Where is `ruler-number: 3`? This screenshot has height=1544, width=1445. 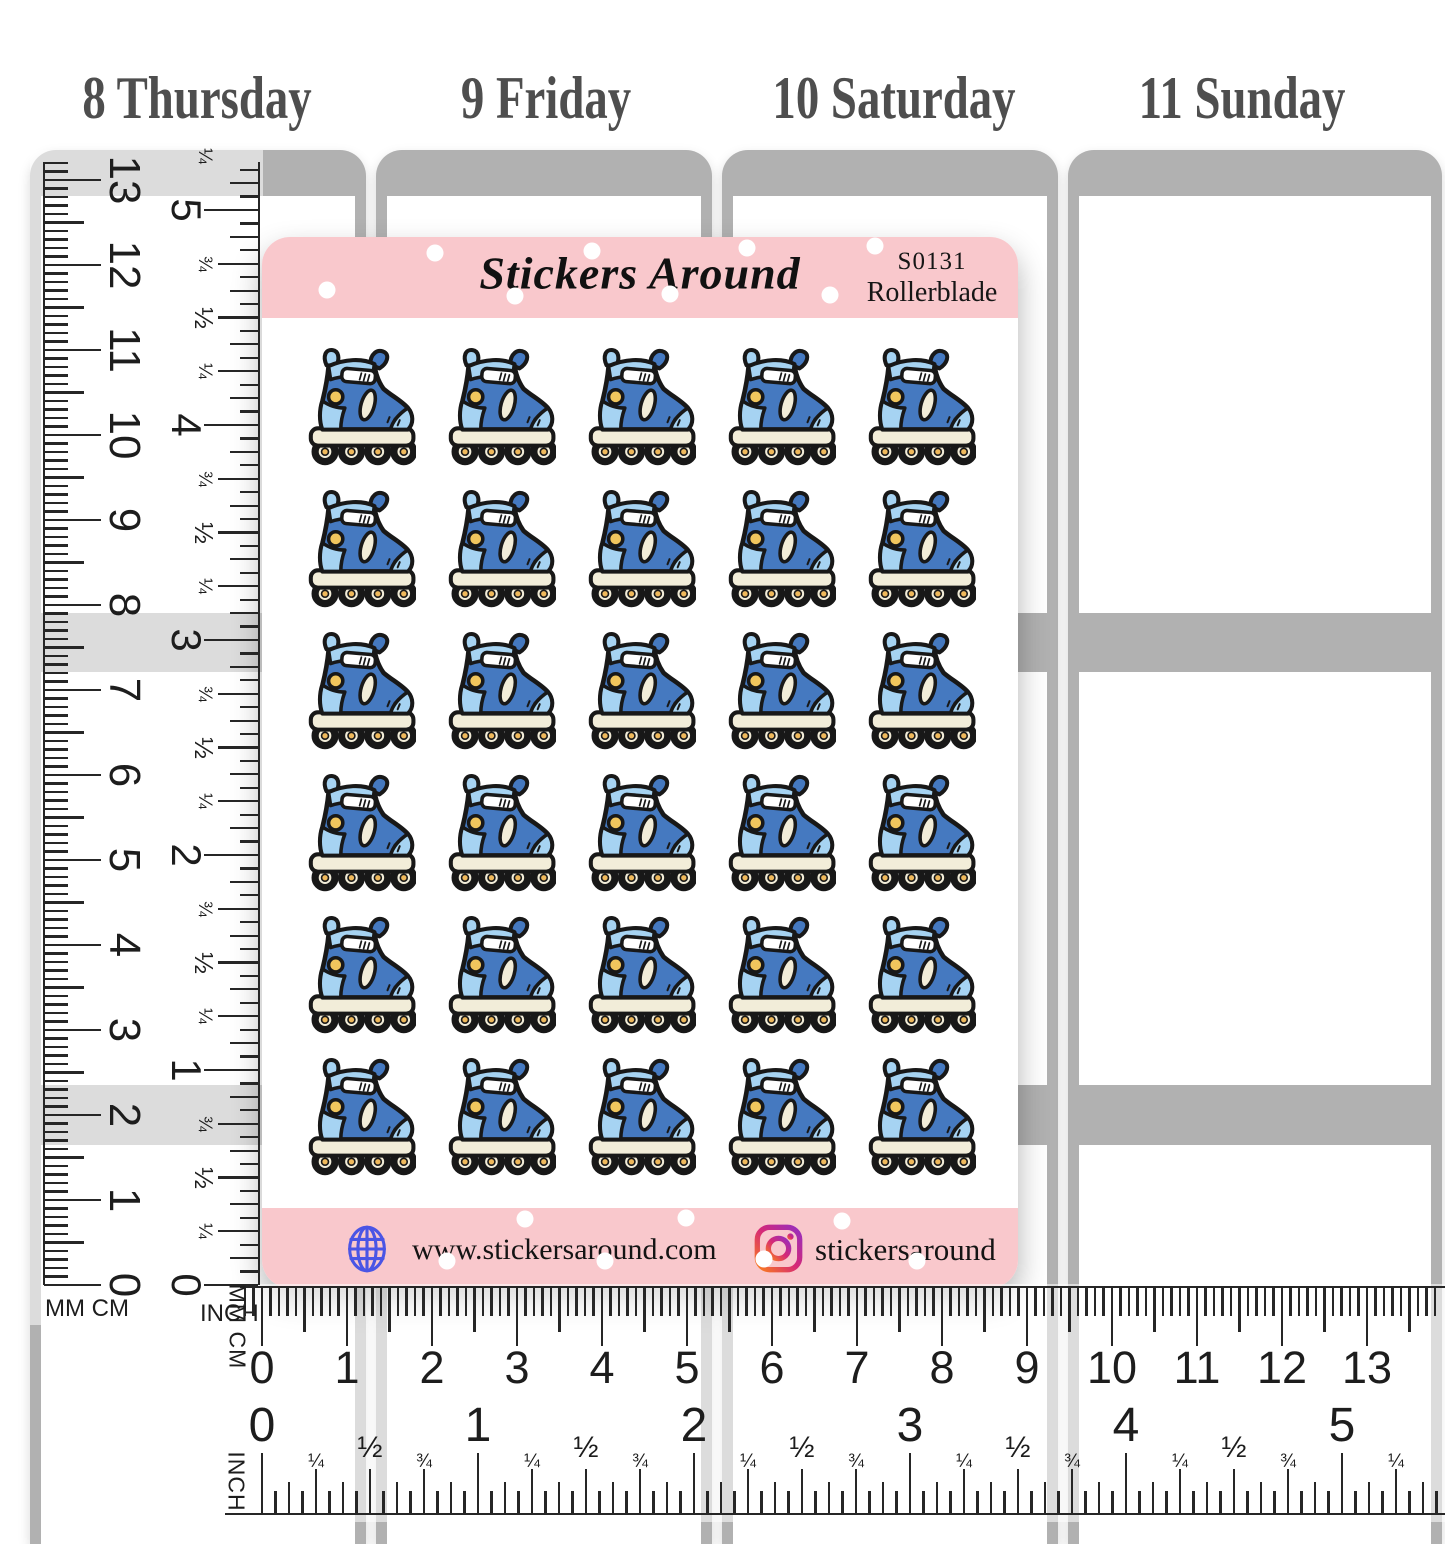 ruler-number: 3 is located at coordinates (124, 1030).